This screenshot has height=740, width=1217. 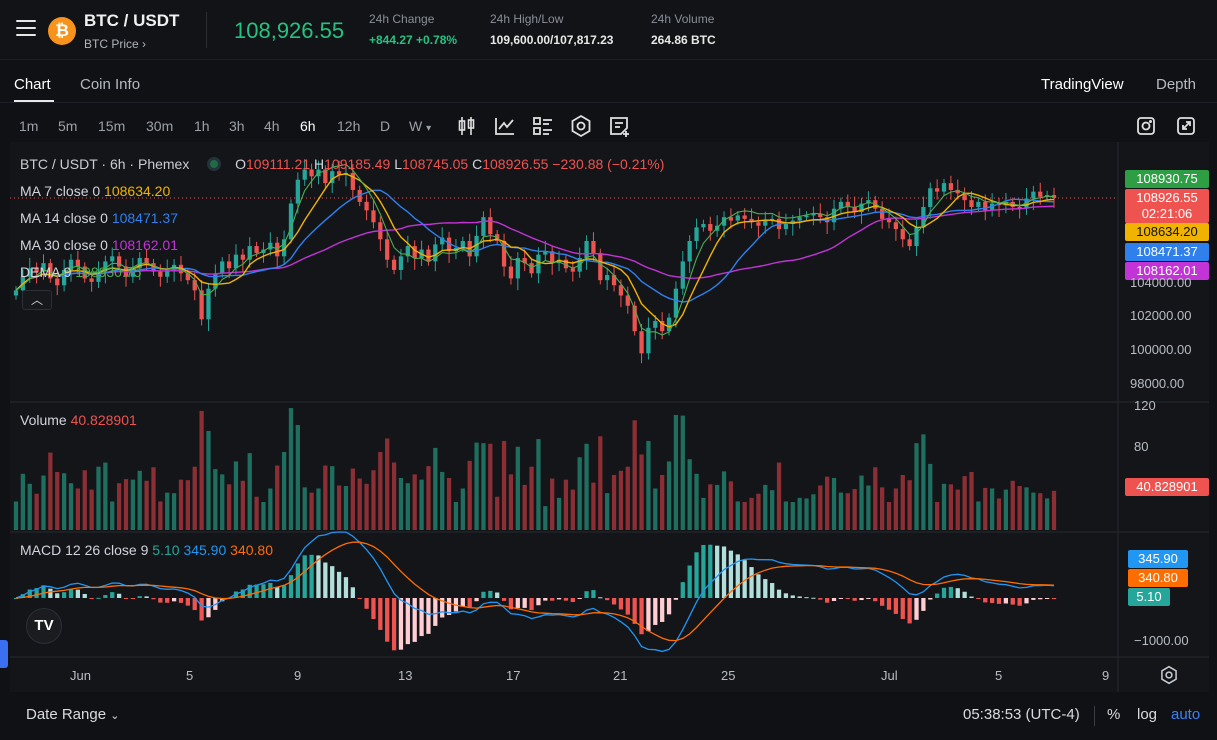 What do you see at coordinates (160, 126) in the screenshot?
I see `timeframe-30m: 30m` at bounding box center [160, 126].